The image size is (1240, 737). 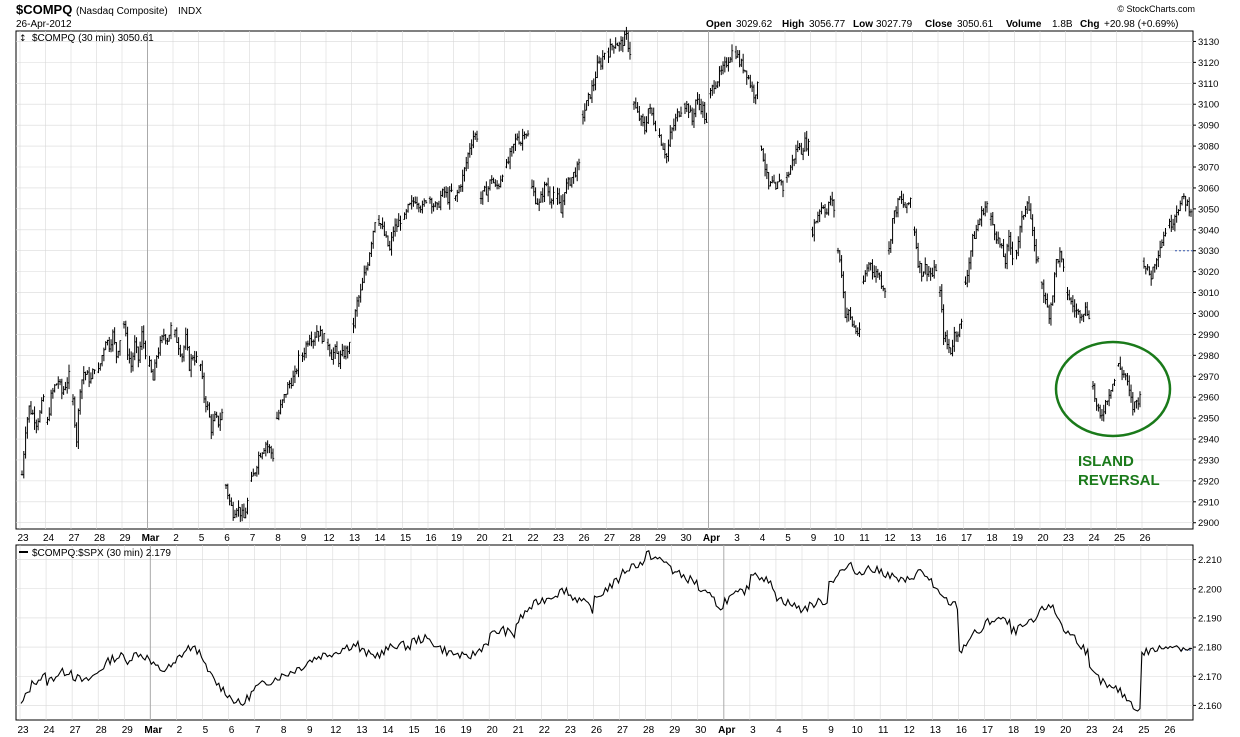 What do you see at coordinates (253, 538) in the screenshot?
I see `price-x-tick-label: 7` at bounding box center [253, 538].